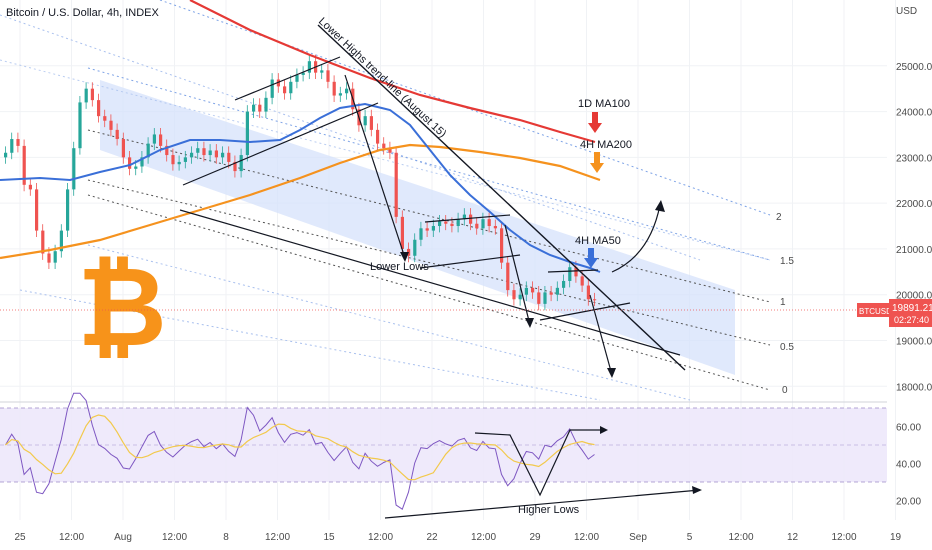 The image size is (932, 550). What do you see at coordinates (914, 250) in the screenshot?
I see `price-tick-label: 21000.00` at bounding box center [914, 250].